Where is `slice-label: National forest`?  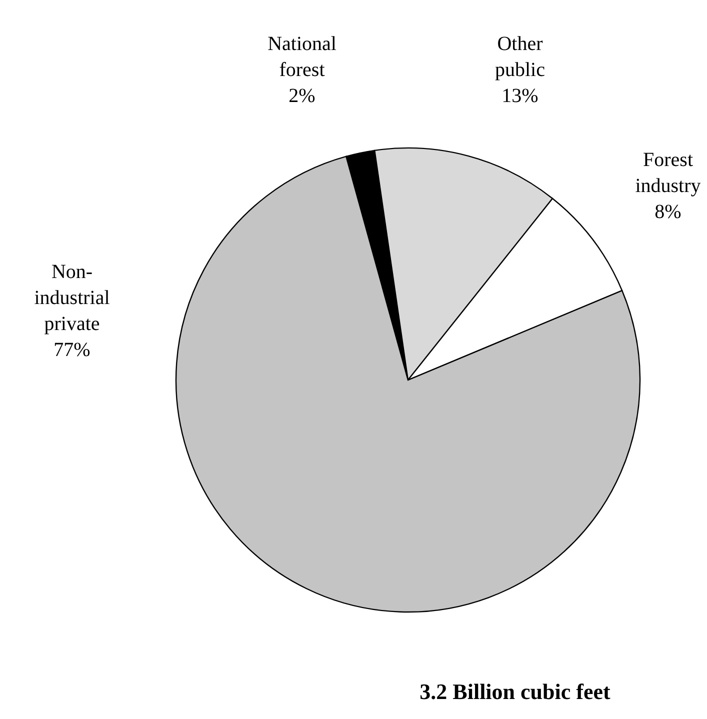
slice-label: National forest is located at coordinates (302, 57).